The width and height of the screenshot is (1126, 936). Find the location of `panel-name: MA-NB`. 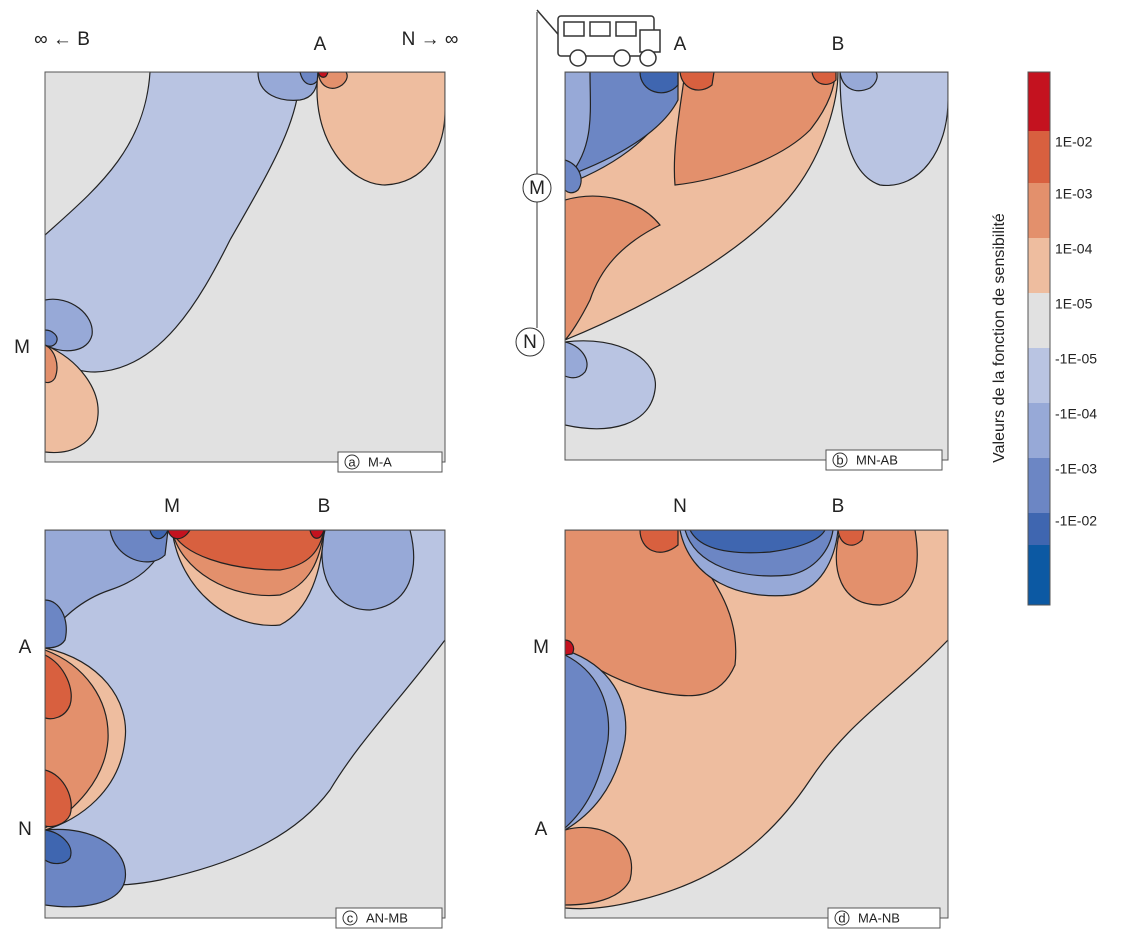

panel-name: MA-NB is located at coordinates (879, 917).